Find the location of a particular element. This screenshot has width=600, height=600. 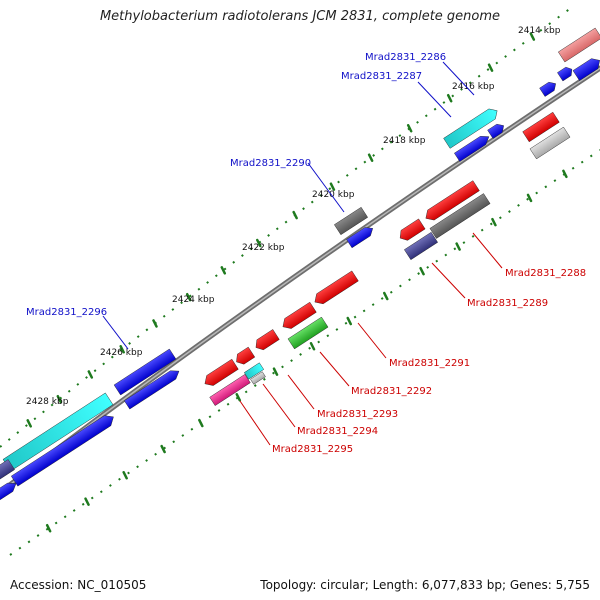

gene-label: Mrad2831_2291 is located at coordinates (429, 363).